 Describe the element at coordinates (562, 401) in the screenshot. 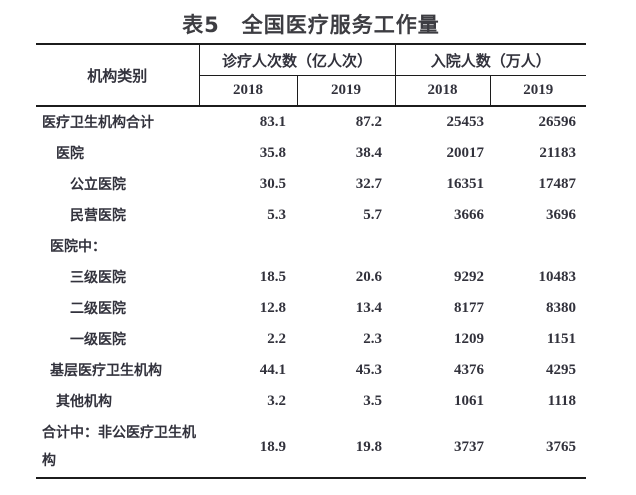

I see `value-cell: 1118` at that location.